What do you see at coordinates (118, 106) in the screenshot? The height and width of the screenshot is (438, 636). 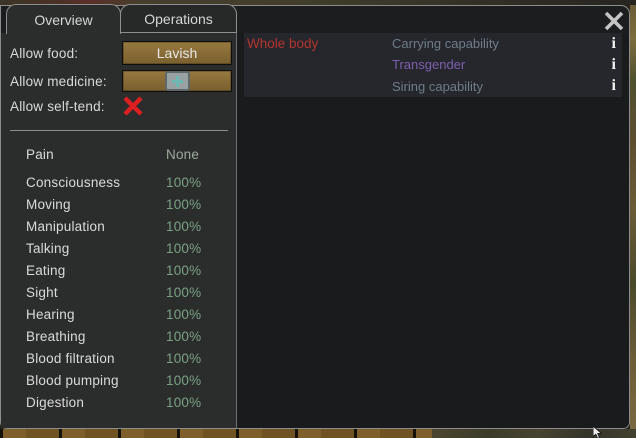 I see `allow-self-tend-row: Allow self-tend:` at bounding box center [118, 106].